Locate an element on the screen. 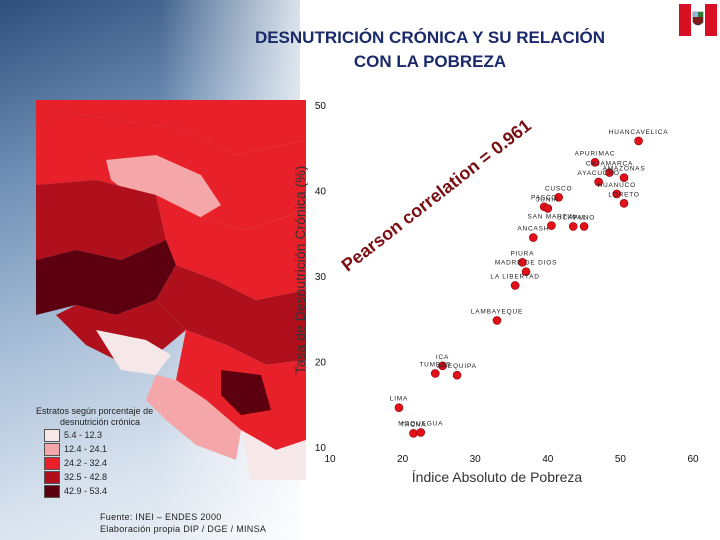 This screenshot has width=720, height=540. page-title-line-1: DESNUTRICIÓN CRÓNICA Y SU RELACIÓN is located at coordinates (430, 37).